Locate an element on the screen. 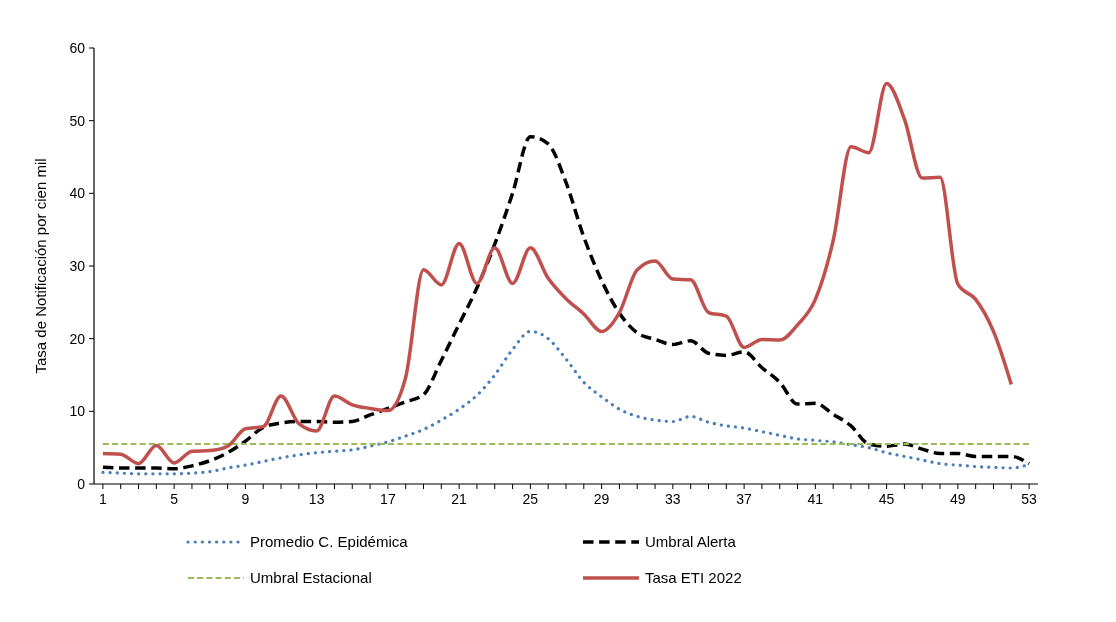 The width and height of the screenshot is (1116, 622). legend-label: Umbral Estacional is located at coordinates (311, 578).